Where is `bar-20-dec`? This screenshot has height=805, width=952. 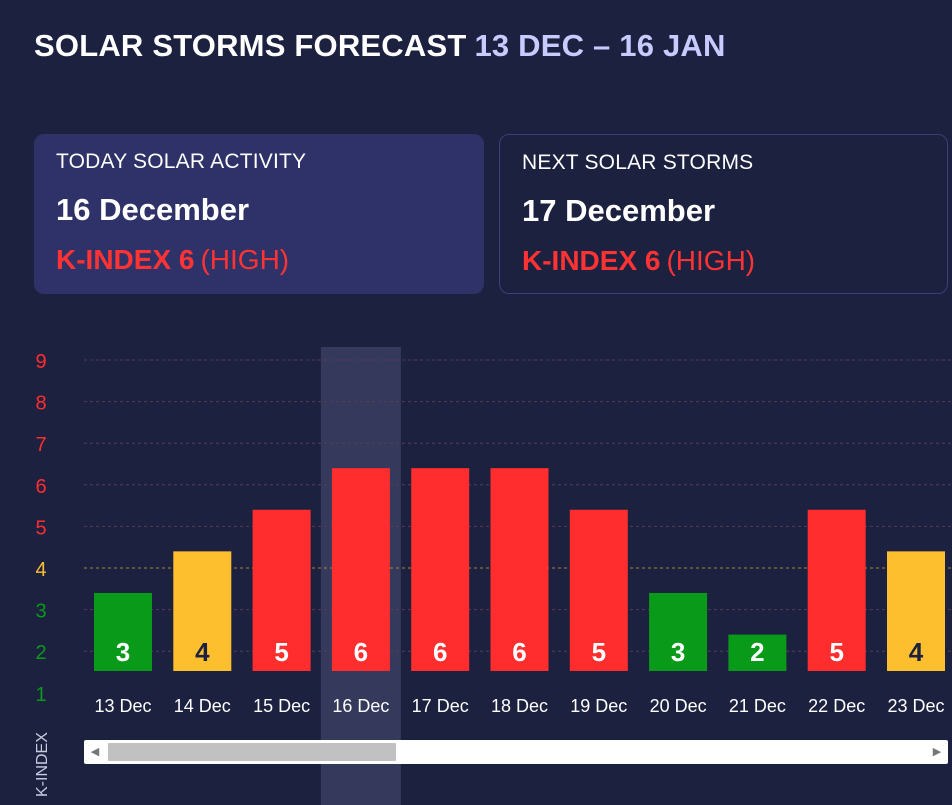
bar-20-dec is located at coordinates (678, 631).